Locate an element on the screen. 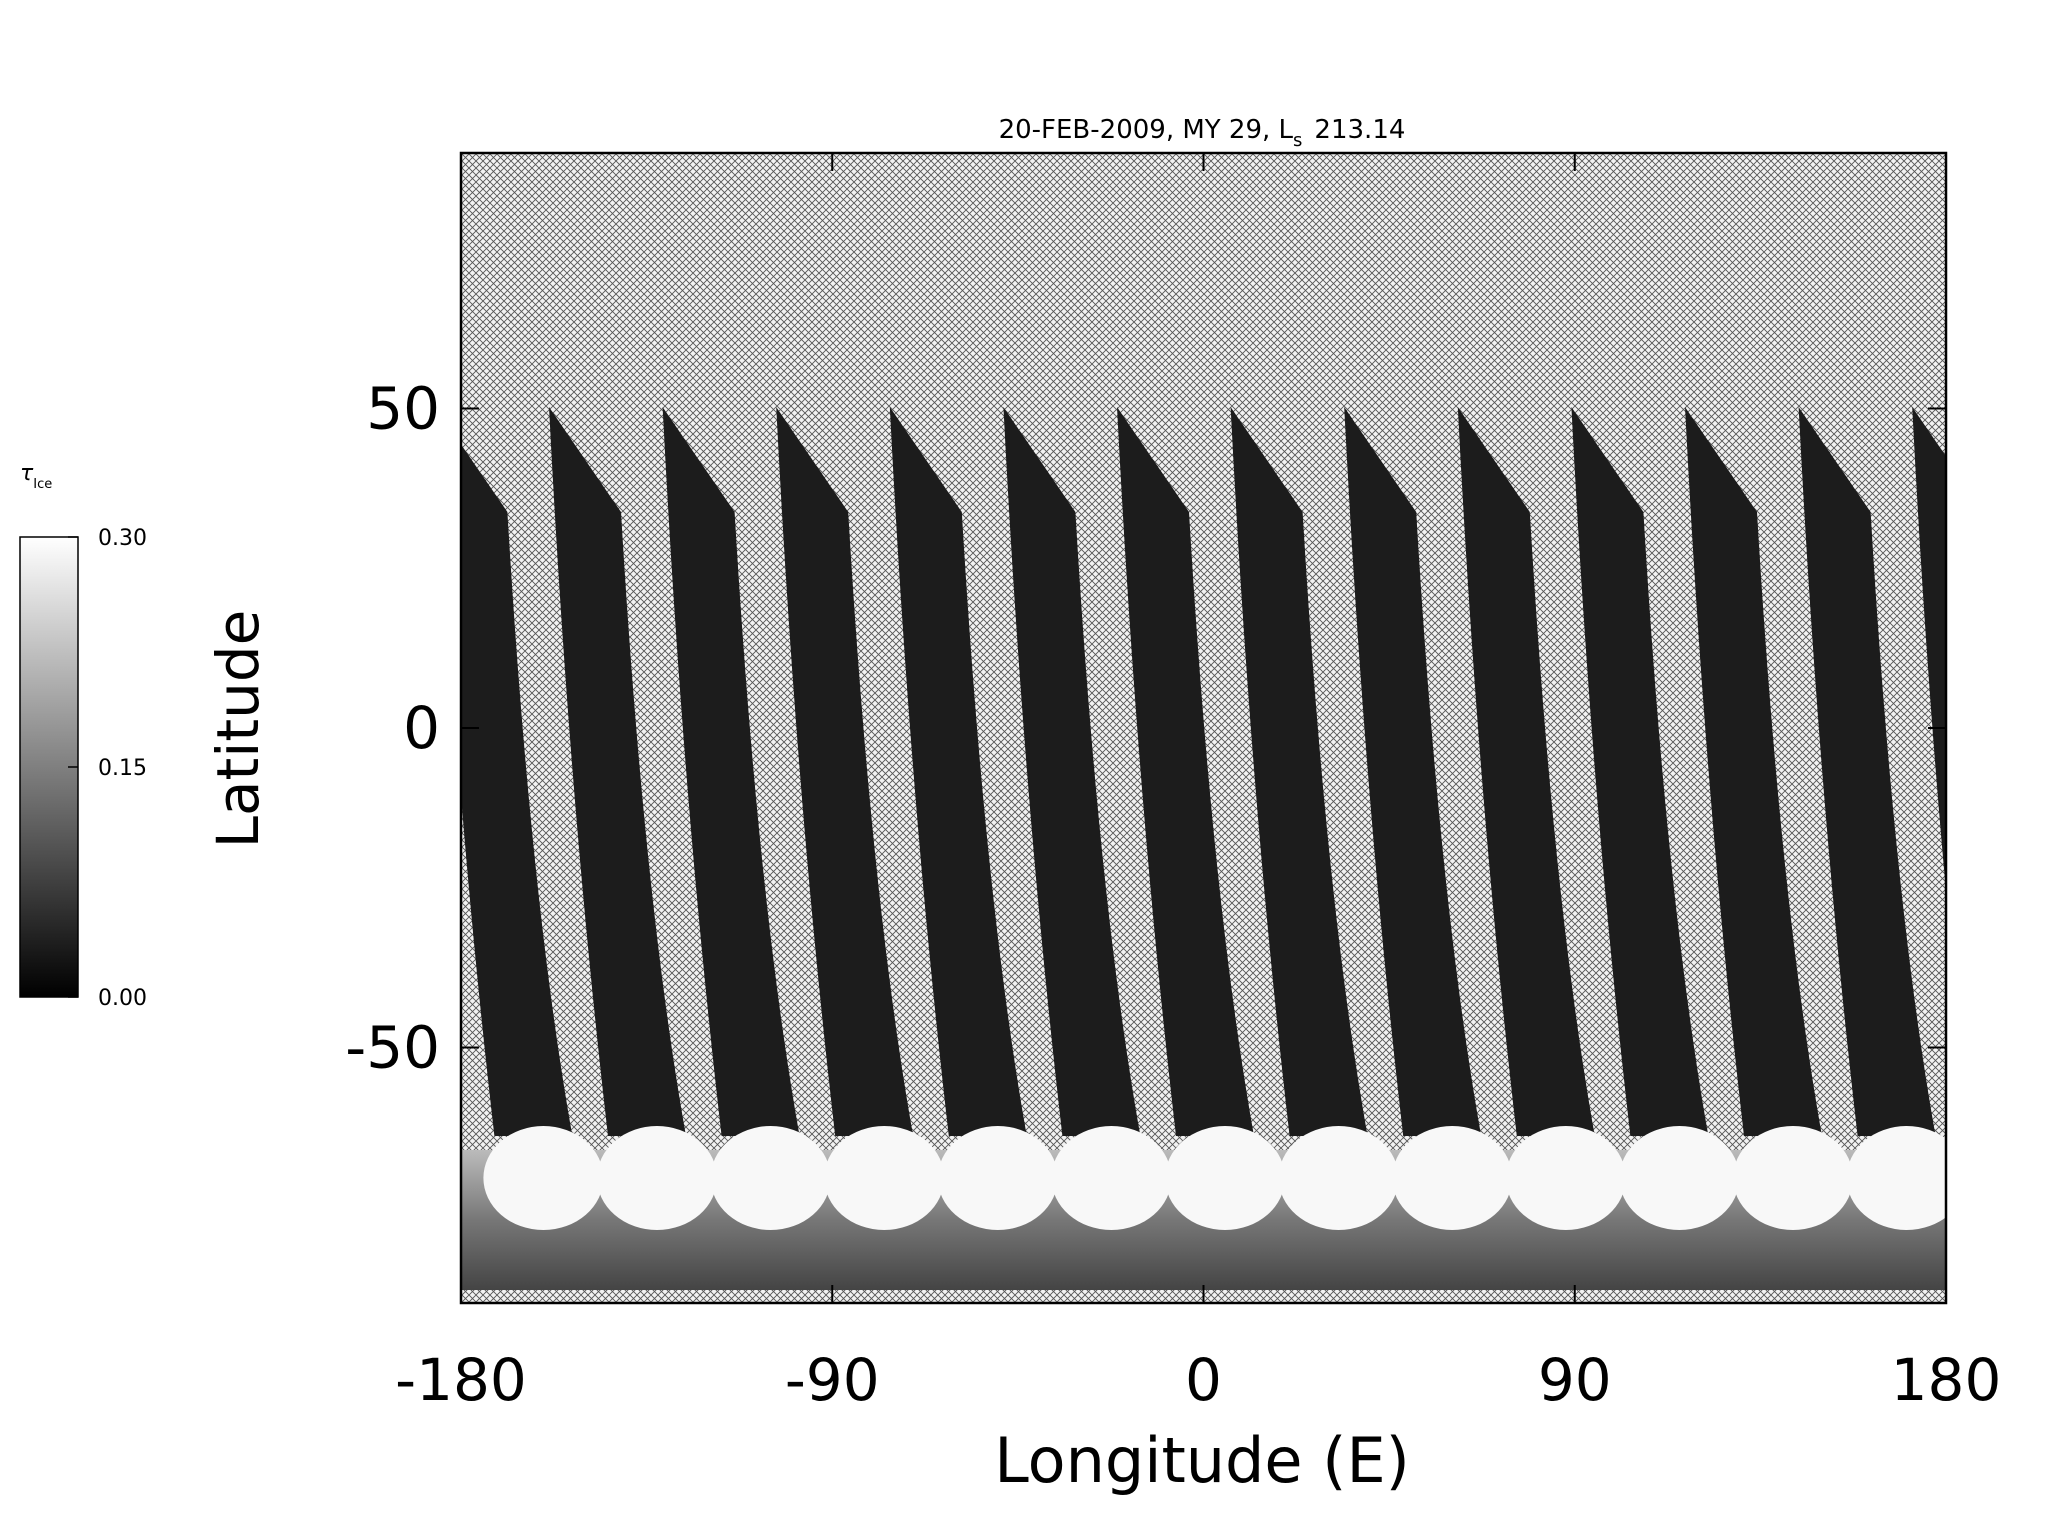 This screenshot has height=1536, width=2048. colorbar-tick-label: 0.00 is located at coordinates (122, 998).